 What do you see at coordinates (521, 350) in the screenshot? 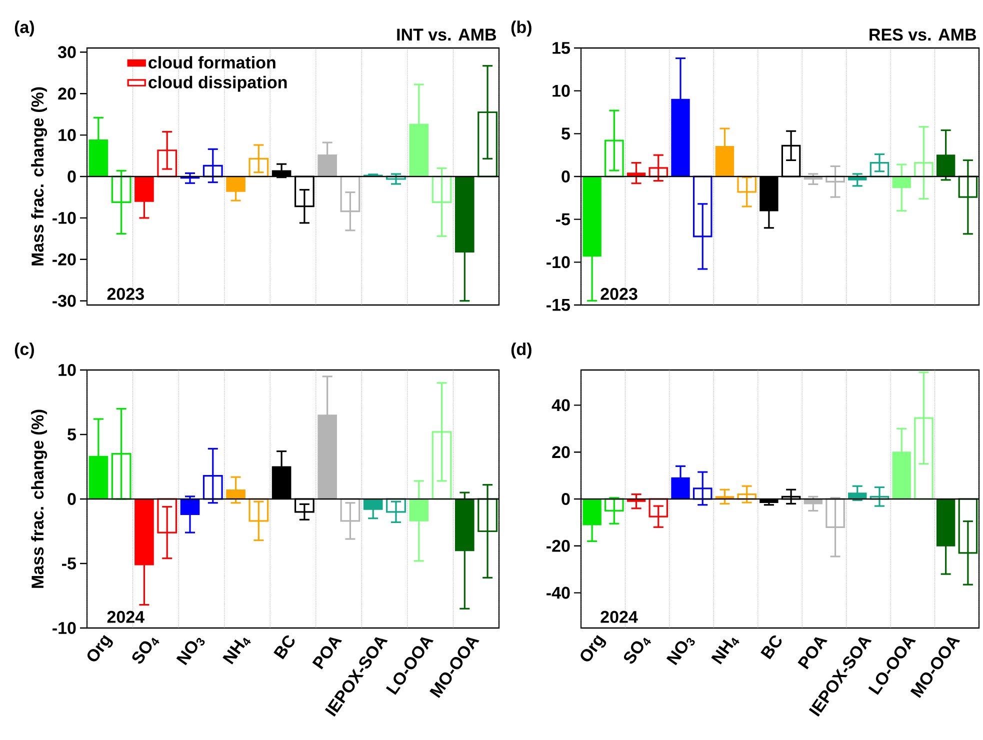
I see `text: (d)` at bounding box center [521, 350].